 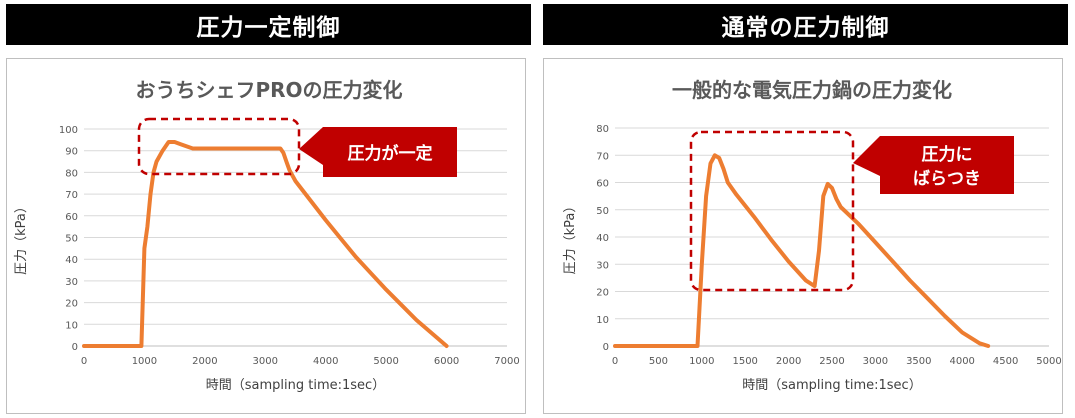 What do you see at coordinates (68, 130) in the screenshot?
I see `y-tick-label: 100` at bounding box center [68, 130].